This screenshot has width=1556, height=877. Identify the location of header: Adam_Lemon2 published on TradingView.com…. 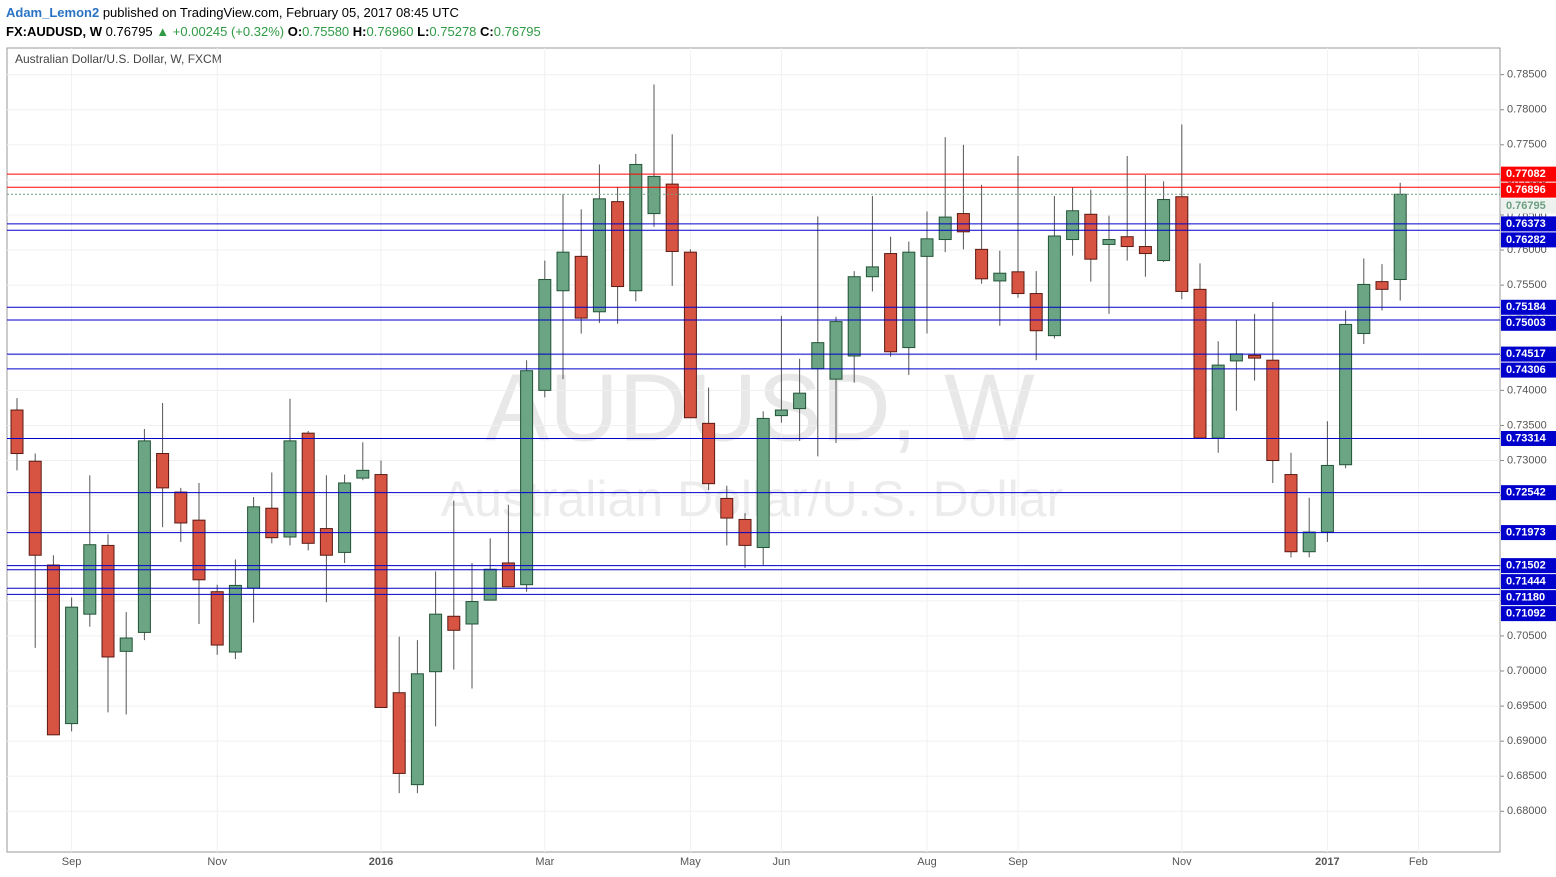
(273, 22).